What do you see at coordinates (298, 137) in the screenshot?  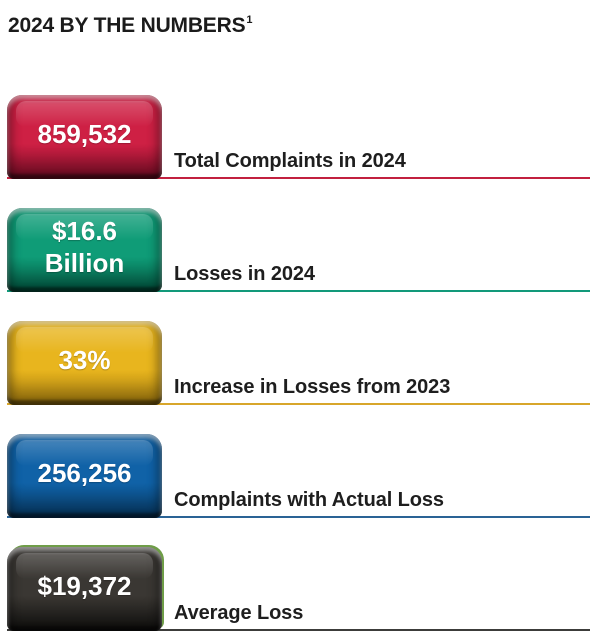 I see `stat-row-total-complaints: 859,532 Total Complaints in 2024` at bounding box center [298, 137].